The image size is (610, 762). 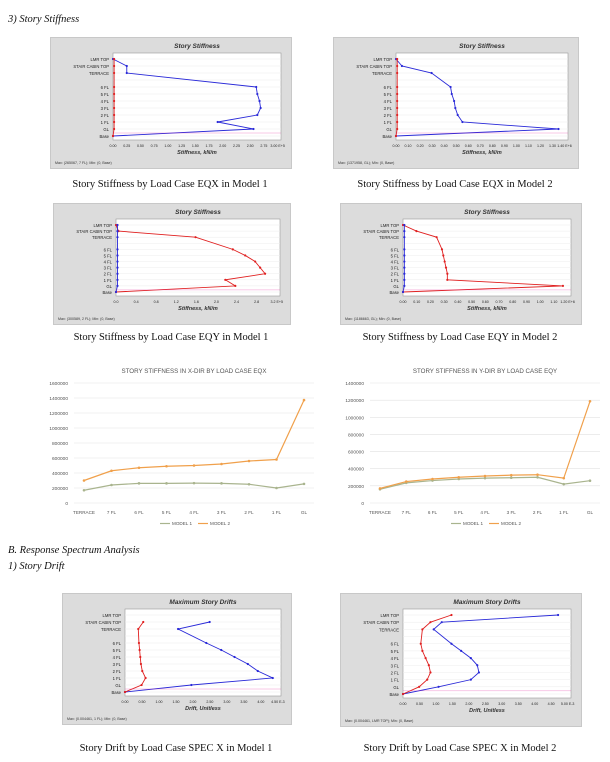 What do you see at coordinates (366, 163) in the screenshot?
I see `footer-max-min: Max: (1371958, GL); Min: (0, Base)` at bounding box center [366, 163].